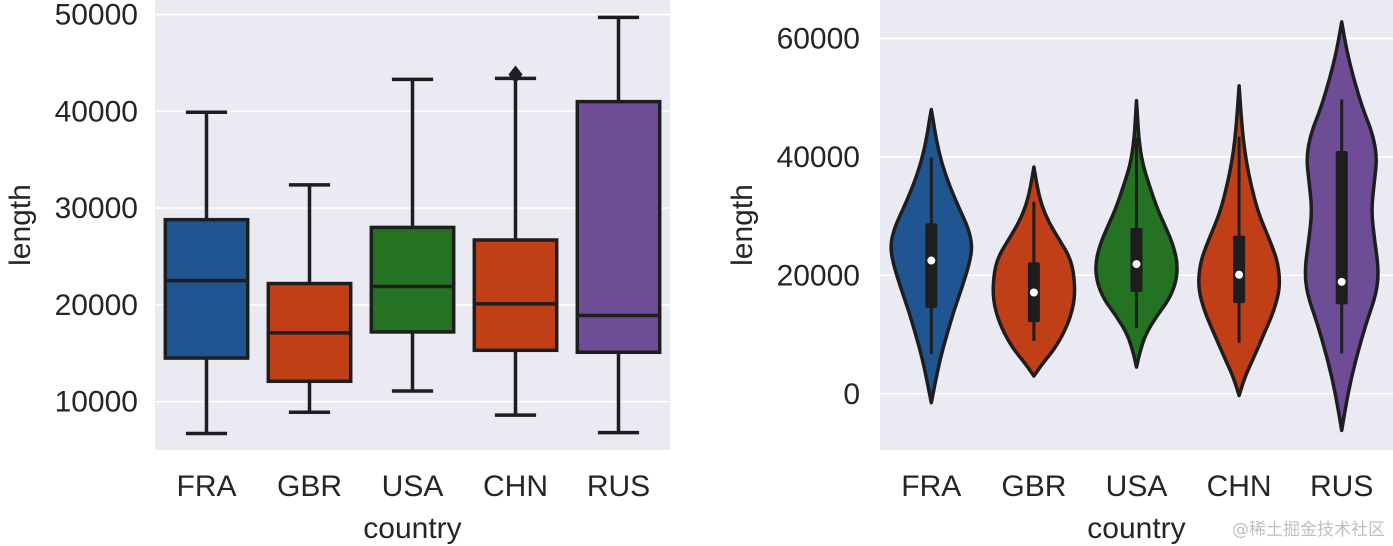  I want to click on violin-usa, so click(1136, 233).